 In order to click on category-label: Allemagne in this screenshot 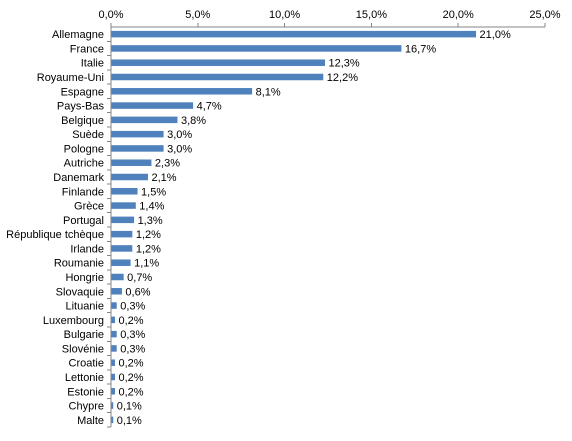, I will do `click(78, 35)`.